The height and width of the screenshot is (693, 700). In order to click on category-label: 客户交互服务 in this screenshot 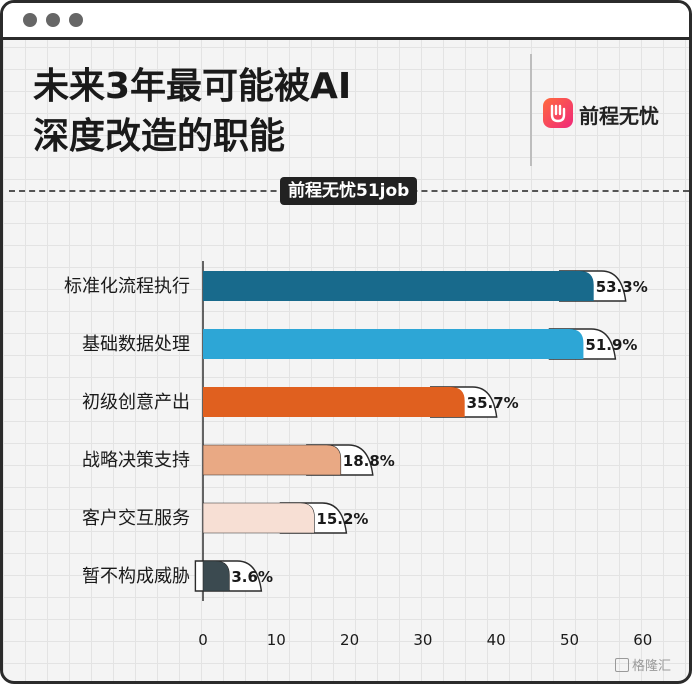, I will do `click(136, 518)`.